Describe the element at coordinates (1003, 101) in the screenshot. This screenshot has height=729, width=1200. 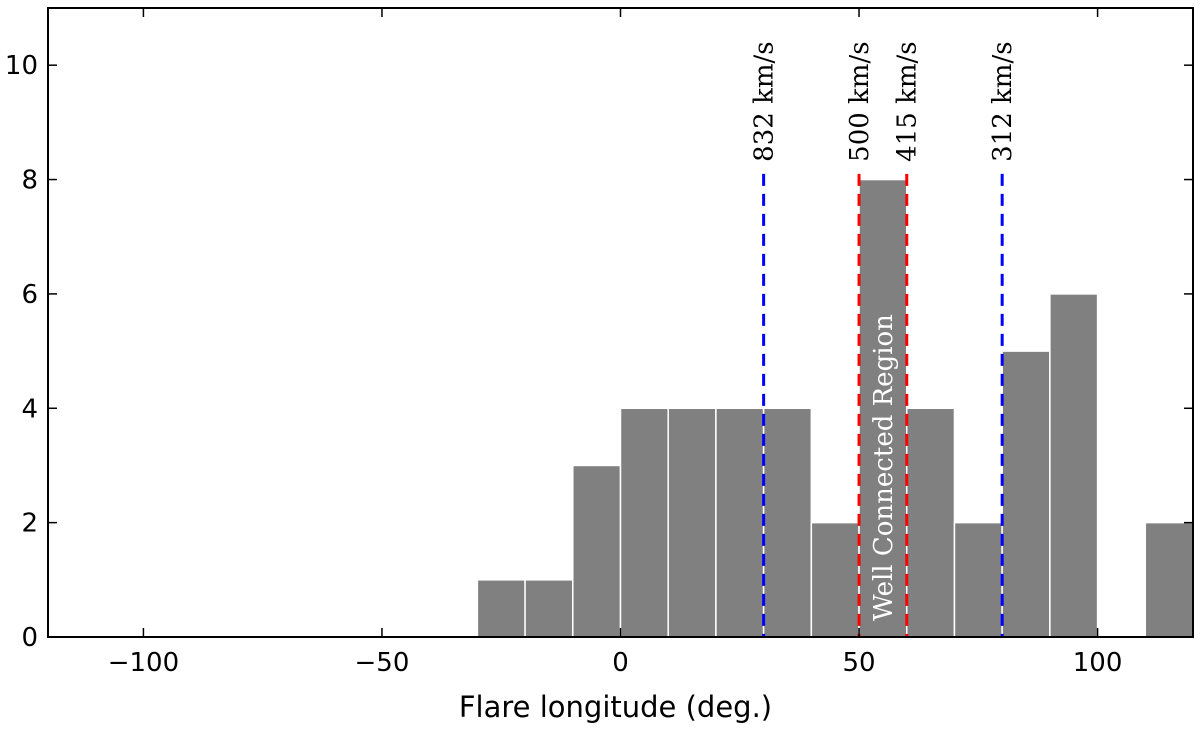
I see `vline-label-3: 312 km/s` at that location.